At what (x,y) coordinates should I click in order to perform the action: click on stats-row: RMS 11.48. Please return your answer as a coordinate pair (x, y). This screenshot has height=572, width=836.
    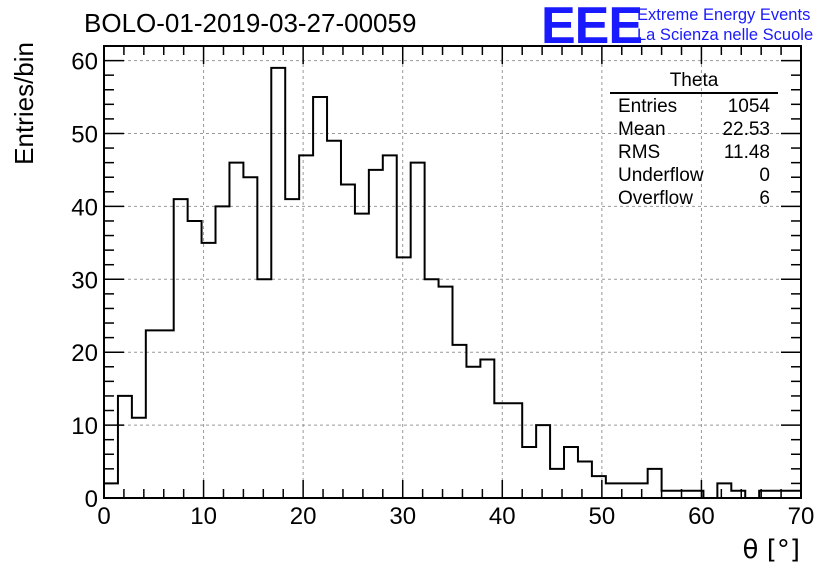
    Looking at the image, I should click on (694, 152).